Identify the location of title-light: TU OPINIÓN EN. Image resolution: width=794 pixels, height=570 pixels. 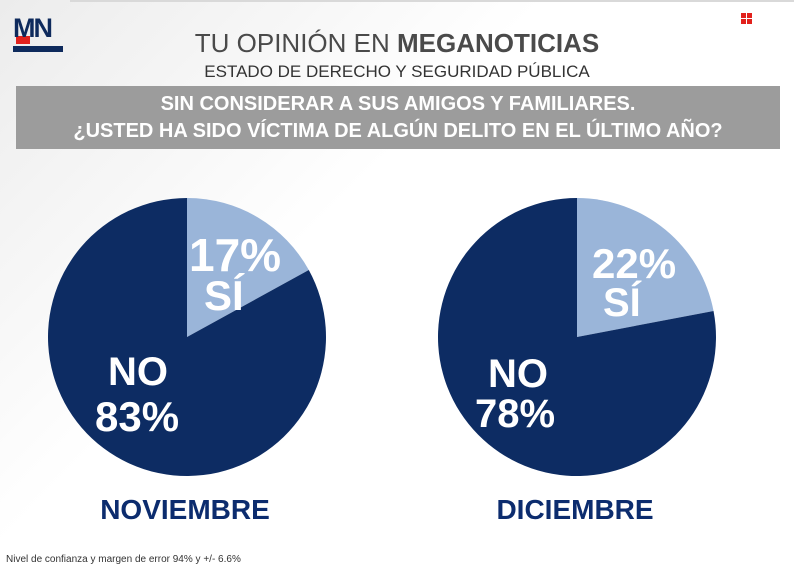
(292, 43).